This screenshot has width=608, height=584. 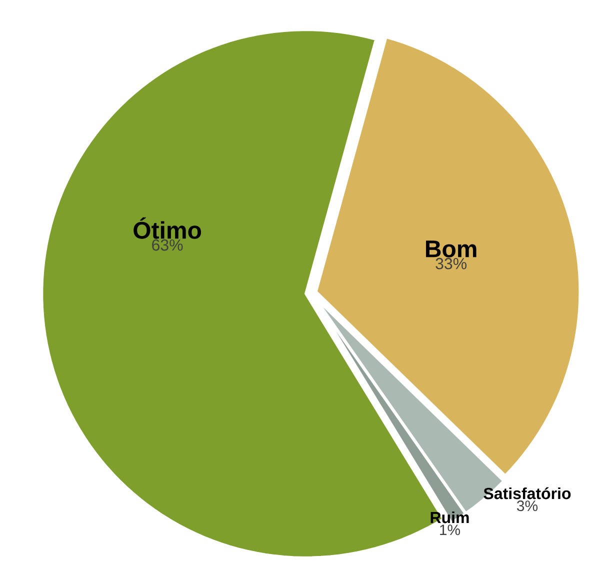 What do you see at coordinates (450, 530) in the screenshot?
I see `data-label: 1%` at bounding box center [450, 530].